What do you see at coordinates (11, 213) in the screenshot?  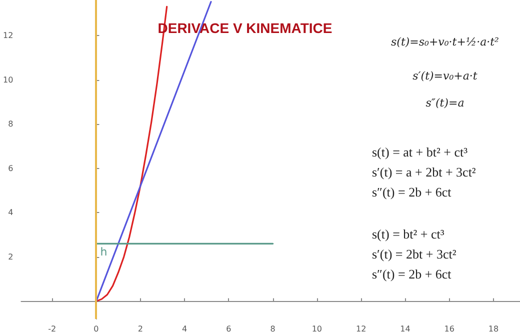 I see `y-tick-label: 4` at bounding box center [11, 213].